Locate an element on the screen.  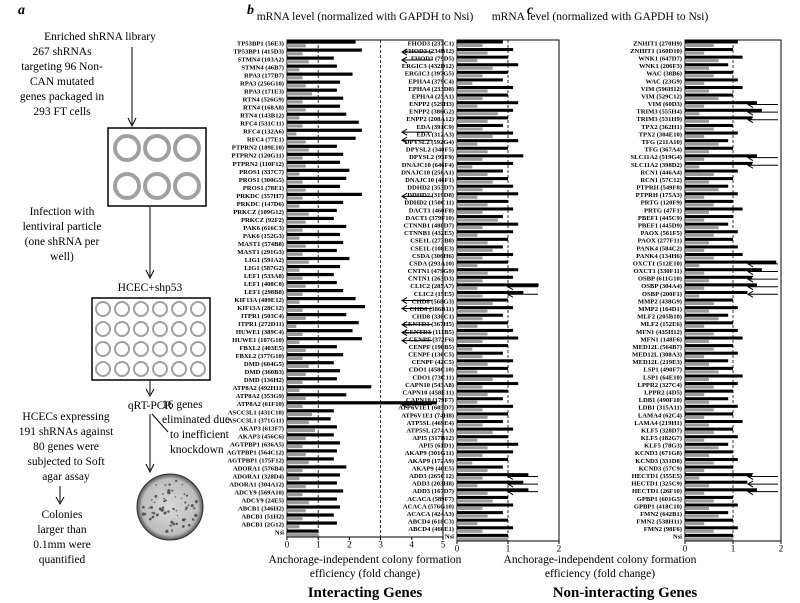
category-label: TPX2 (304E10) is located at coordinates (660, 134).